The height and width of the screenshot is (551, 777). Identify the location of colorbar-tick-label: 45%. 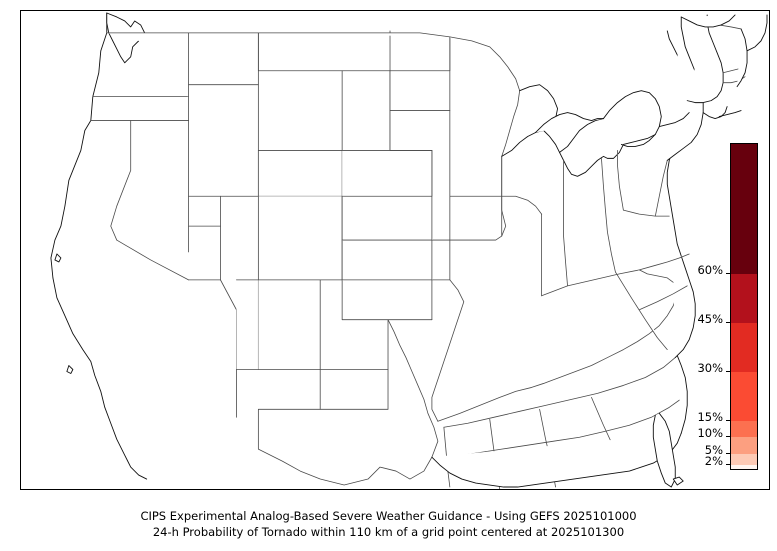
(710, 319).